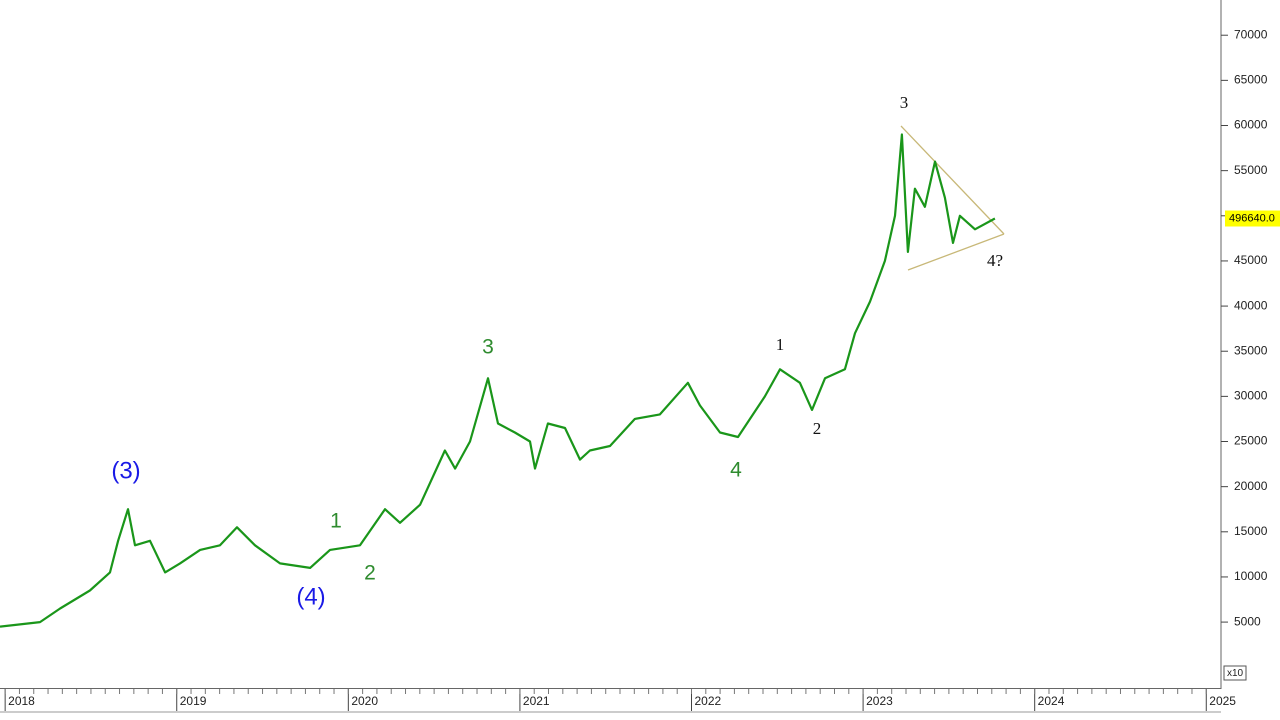  Describe the element at coordinates (310, 596) in the screenshot. I see `wave-label: (4)` at that location.